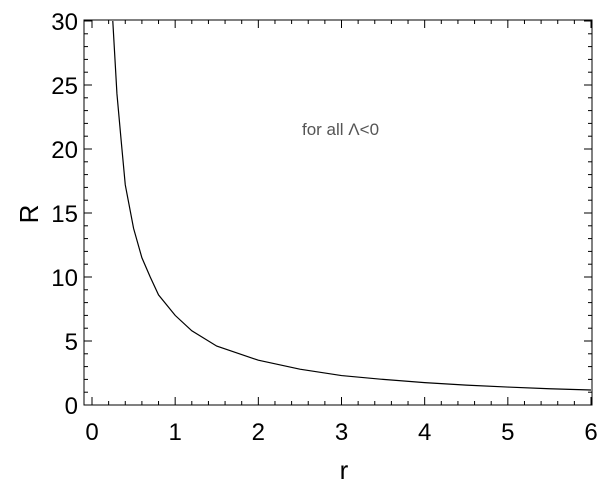 The image size is (598, 488). I want to click on y-axis-label: R, so click(29, 214).